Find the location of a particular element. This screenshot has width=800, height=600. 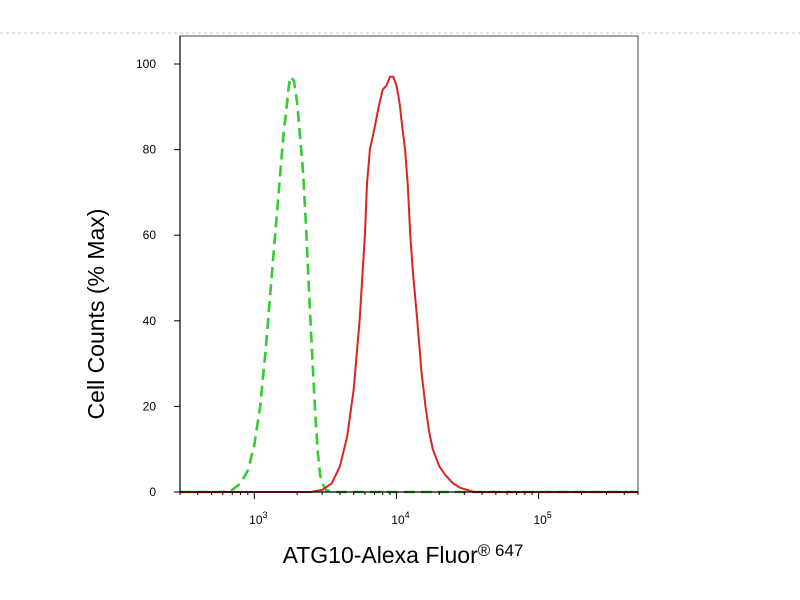

x-axis-title-main: ATG10-Alexa Fluor is located at coordinates (380, 555).